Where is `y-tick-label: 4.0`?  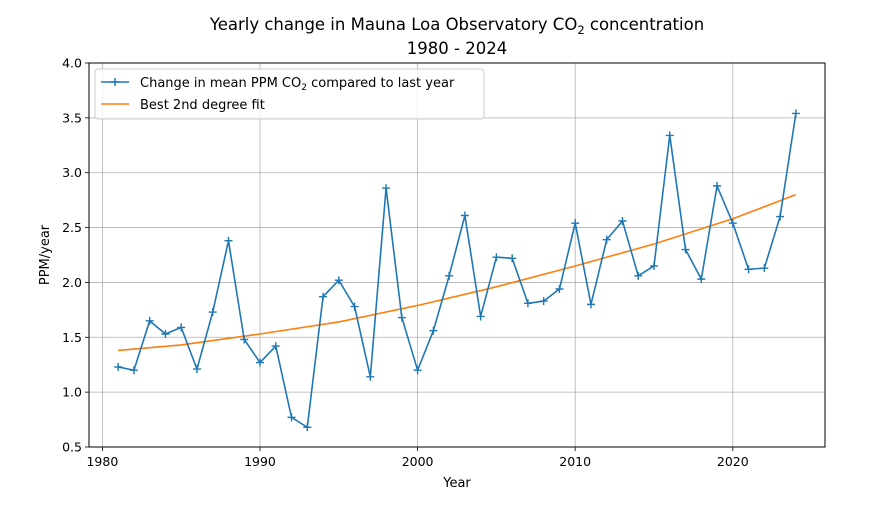 y-tick-label: 4.0 is located at coordinates (72, 63).